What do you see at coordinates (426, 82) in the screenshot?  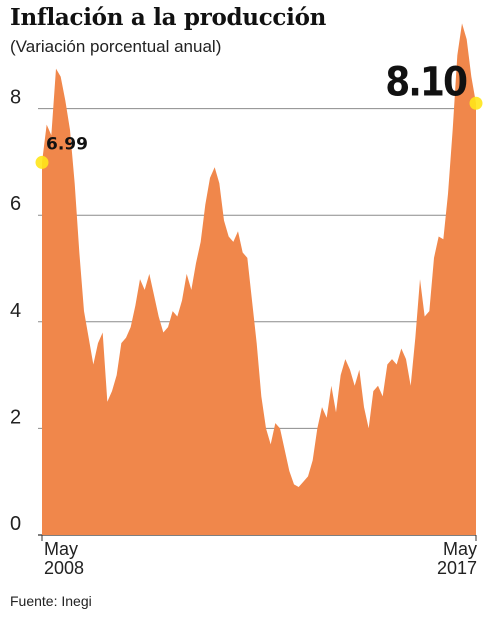 I see `annotation-label-end: 8.10` at bounding box center [426, 82].